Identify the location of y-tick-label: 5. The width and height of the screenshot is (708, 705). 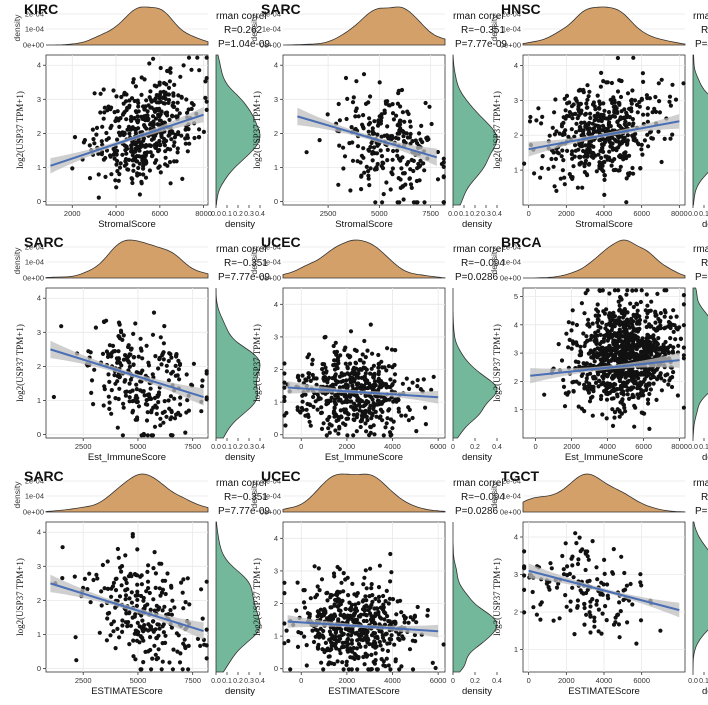
(516, 296).